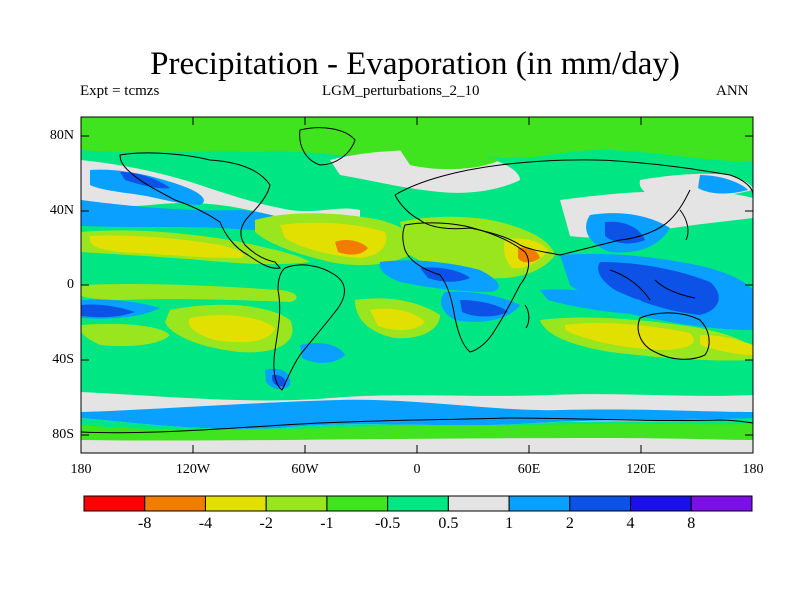  What do you see at coordinates (327, 523) in the screenshot?
I see `colorbar-label: -1` at bounding box center [327, 523].